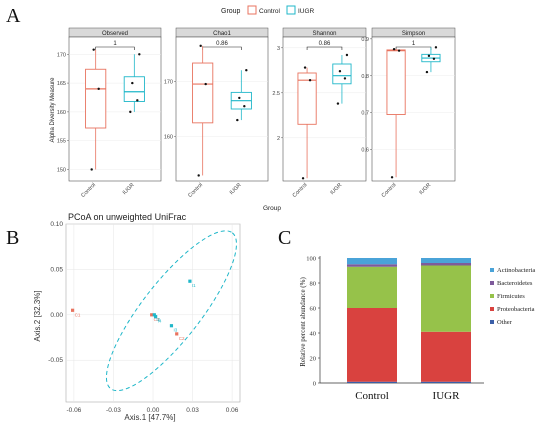  What do you see at coordinates (314, 384) in the screenshot?
I see `y-tick-label: 0` at bounding box center [314, 384].